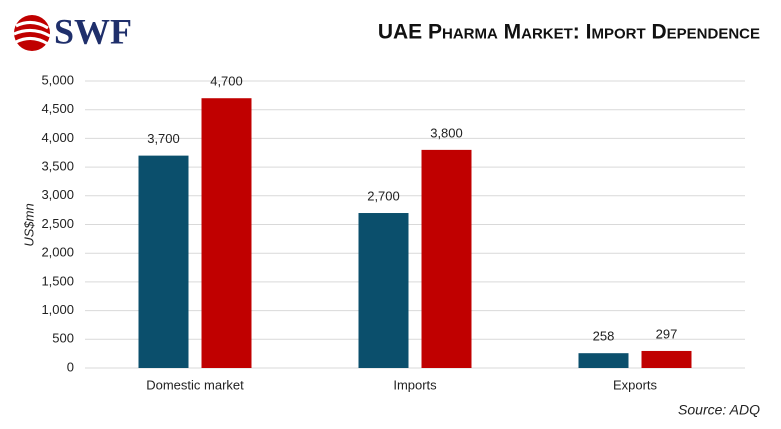 This screenshot has width=781, height=429. I want to click on y-tick-label: 4,500, so click(57, 108).